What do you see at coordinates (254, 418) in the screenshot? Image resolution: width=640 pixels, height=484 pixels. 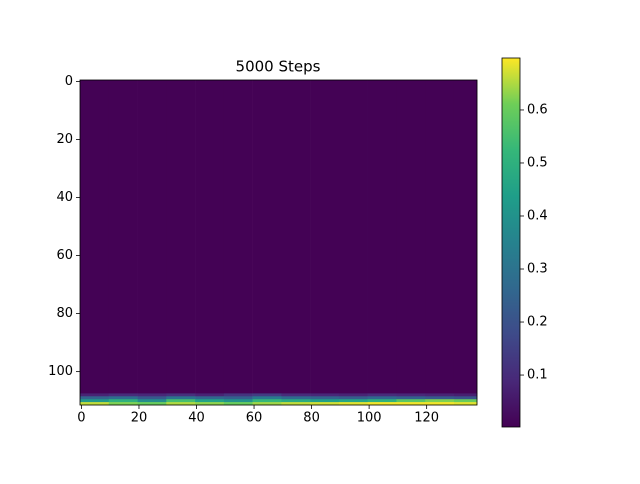 I see `x-tick-label: 60` at bounding box center [254, 418].